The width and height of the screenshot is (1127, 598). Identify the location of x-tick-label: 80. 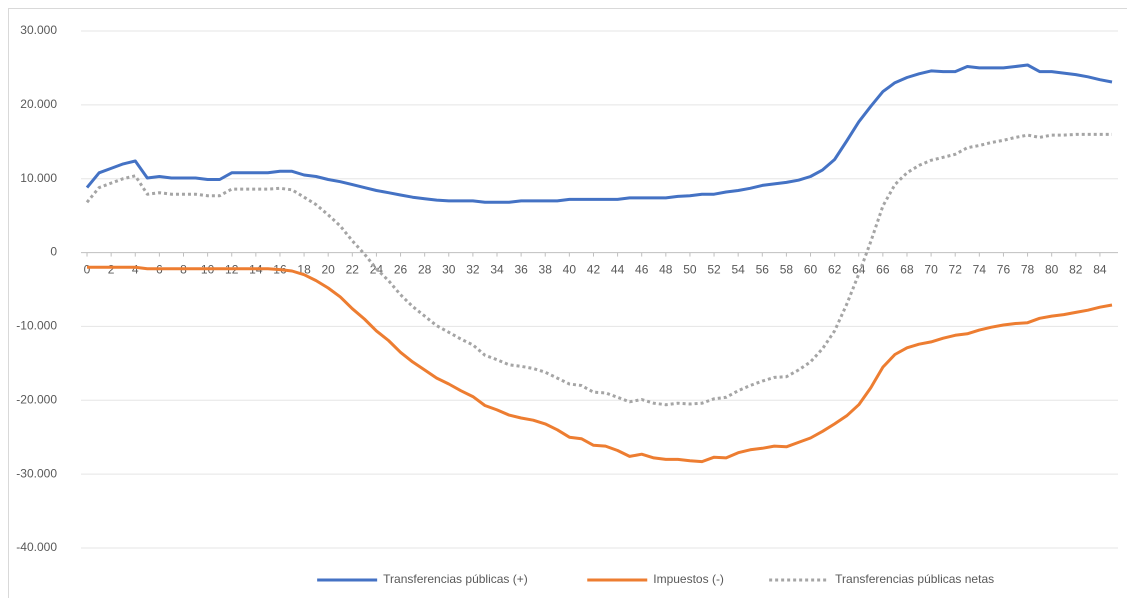
(1052, 270).